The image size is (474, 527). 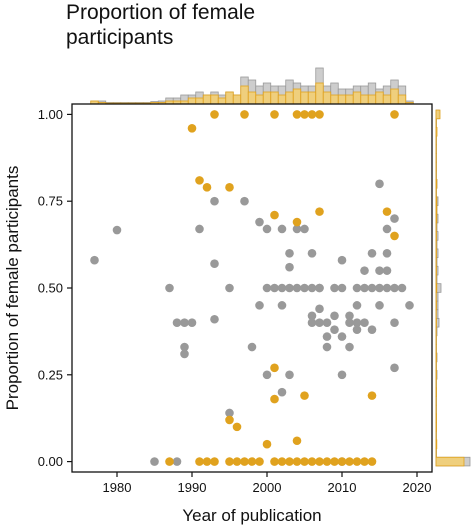 What do you see at coordinates (50, 288) in the screenshot?
I see `y-tick-label: 0.50` at bounding box center [50, 288].